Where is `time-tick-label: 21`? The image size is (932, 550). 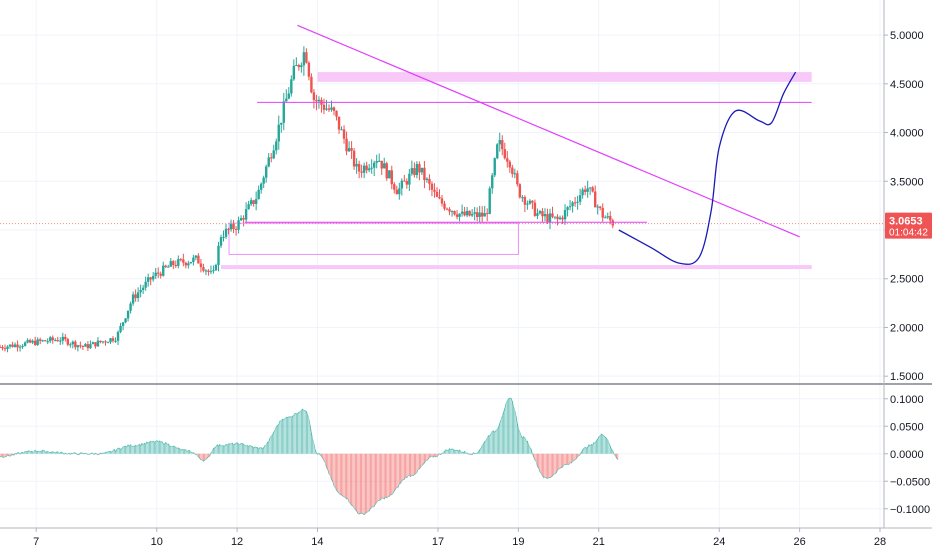
time-tick-label: 21 is located at coordinates (599, 542).